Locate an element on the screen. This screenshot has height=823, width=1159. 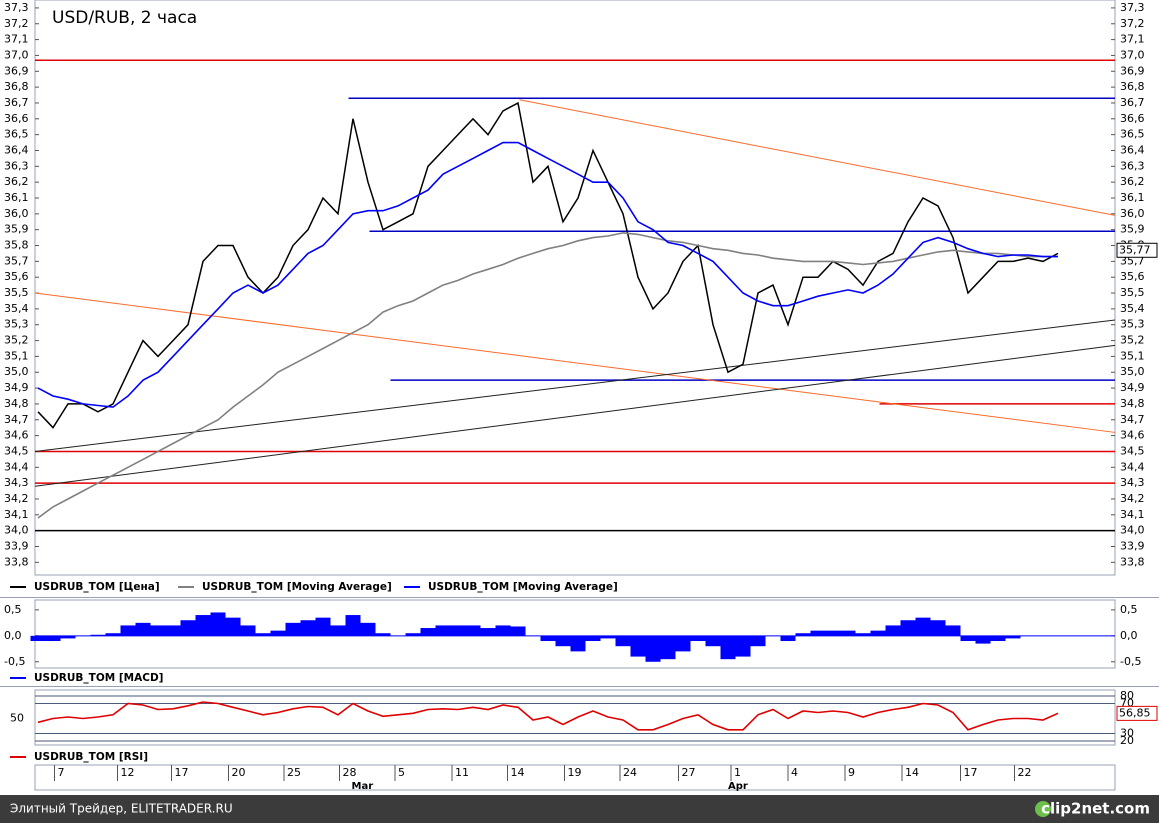
y-tick-label: 36,0 is located at coordinates (1132, 213).